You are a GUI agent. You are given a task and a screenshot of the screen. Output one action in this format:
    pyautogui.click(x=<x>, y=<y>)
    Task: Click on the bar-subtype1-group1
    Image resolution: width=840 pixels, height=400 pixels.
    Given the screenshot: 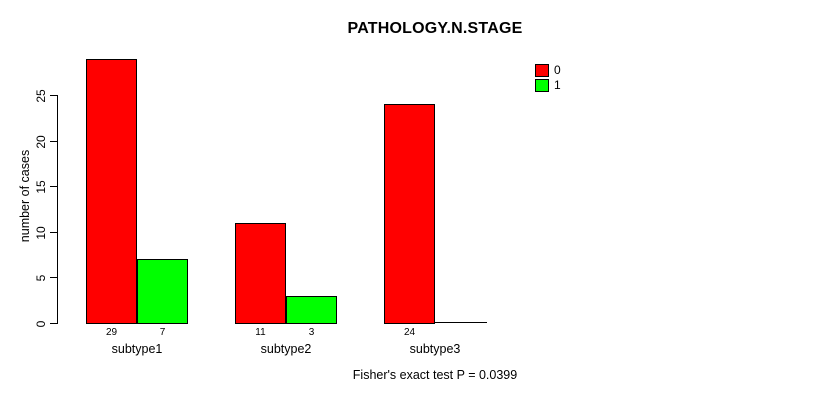 What is the action you would take?
    pyautogui.click(x=162, y=291)
    